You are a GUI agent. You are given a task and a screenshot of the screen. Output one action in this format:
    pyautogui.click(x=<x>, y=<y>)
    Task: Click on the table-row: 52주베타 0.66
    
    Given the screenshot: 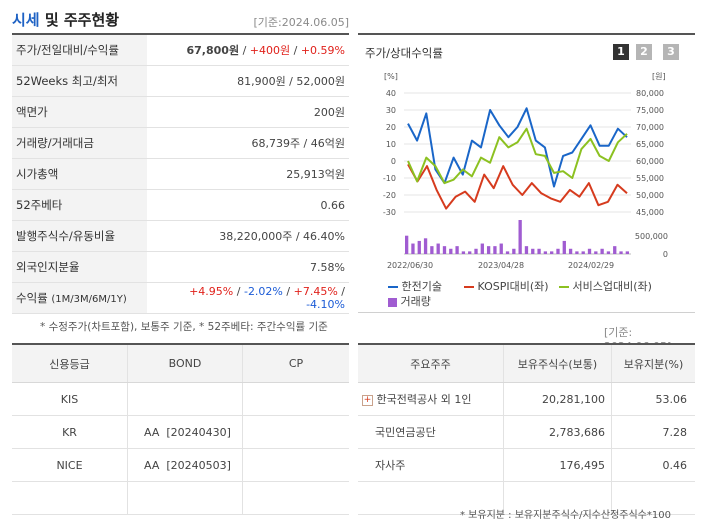 What is the action you would take?
    pyautogui.click(x=180, y=205)
    